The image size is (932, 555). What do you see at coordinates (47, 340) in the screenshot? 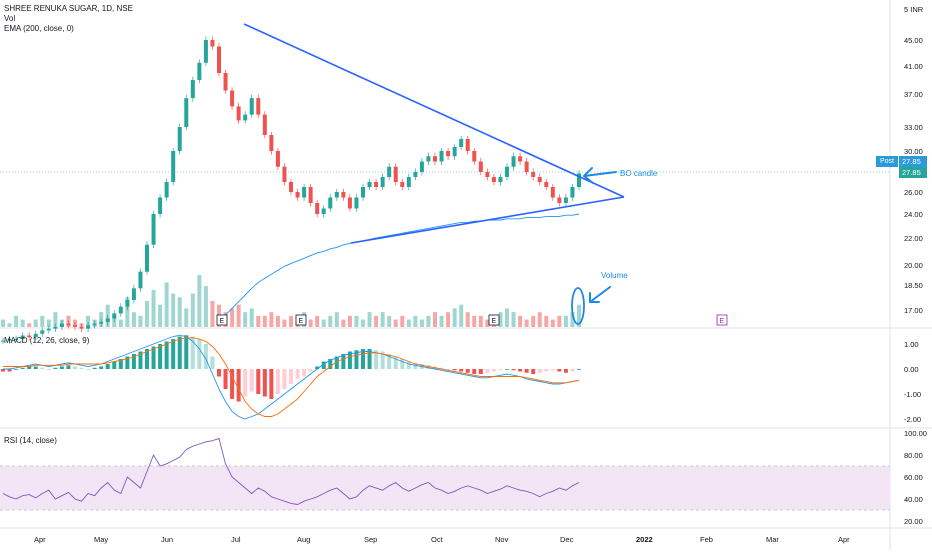
I see `macd-indicator-label: MACD (12, 26, close, 9)` at bounding box center [47, 340].